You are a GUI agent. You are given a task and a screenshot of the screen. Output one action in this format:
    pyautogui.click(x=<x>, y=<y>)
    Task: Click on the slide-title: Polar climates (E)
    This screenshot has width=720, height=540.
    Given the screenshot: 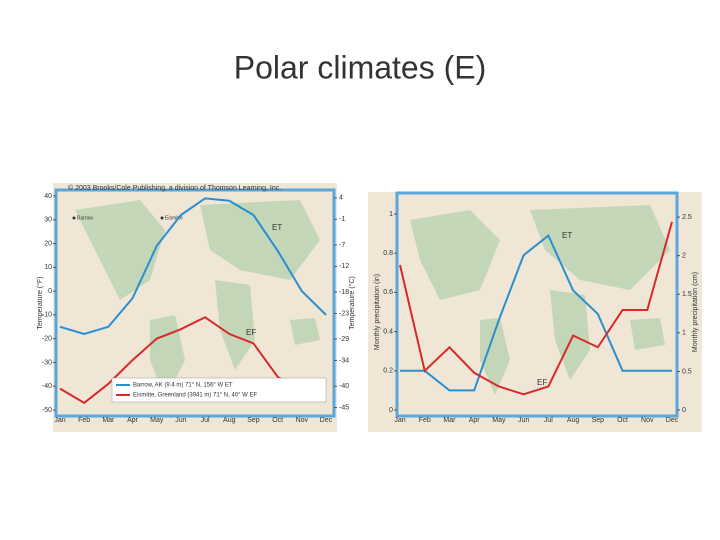 What is the action you would take?
    pyautogui.click(x=360, y=67)
    